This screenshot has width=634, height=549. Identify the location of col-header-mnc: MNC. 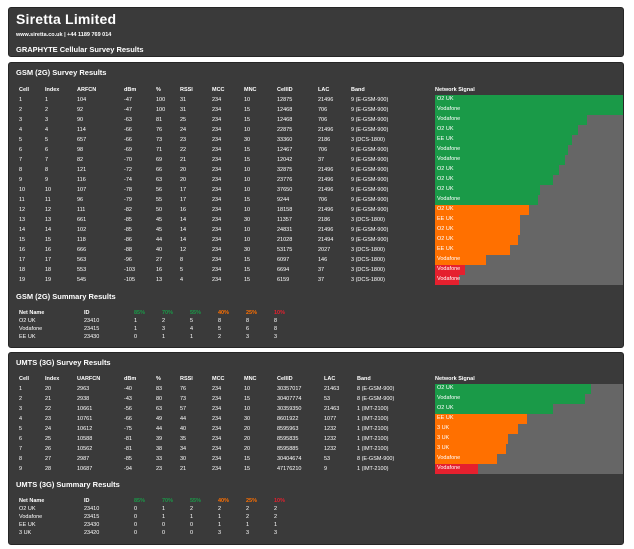
(250, 90).